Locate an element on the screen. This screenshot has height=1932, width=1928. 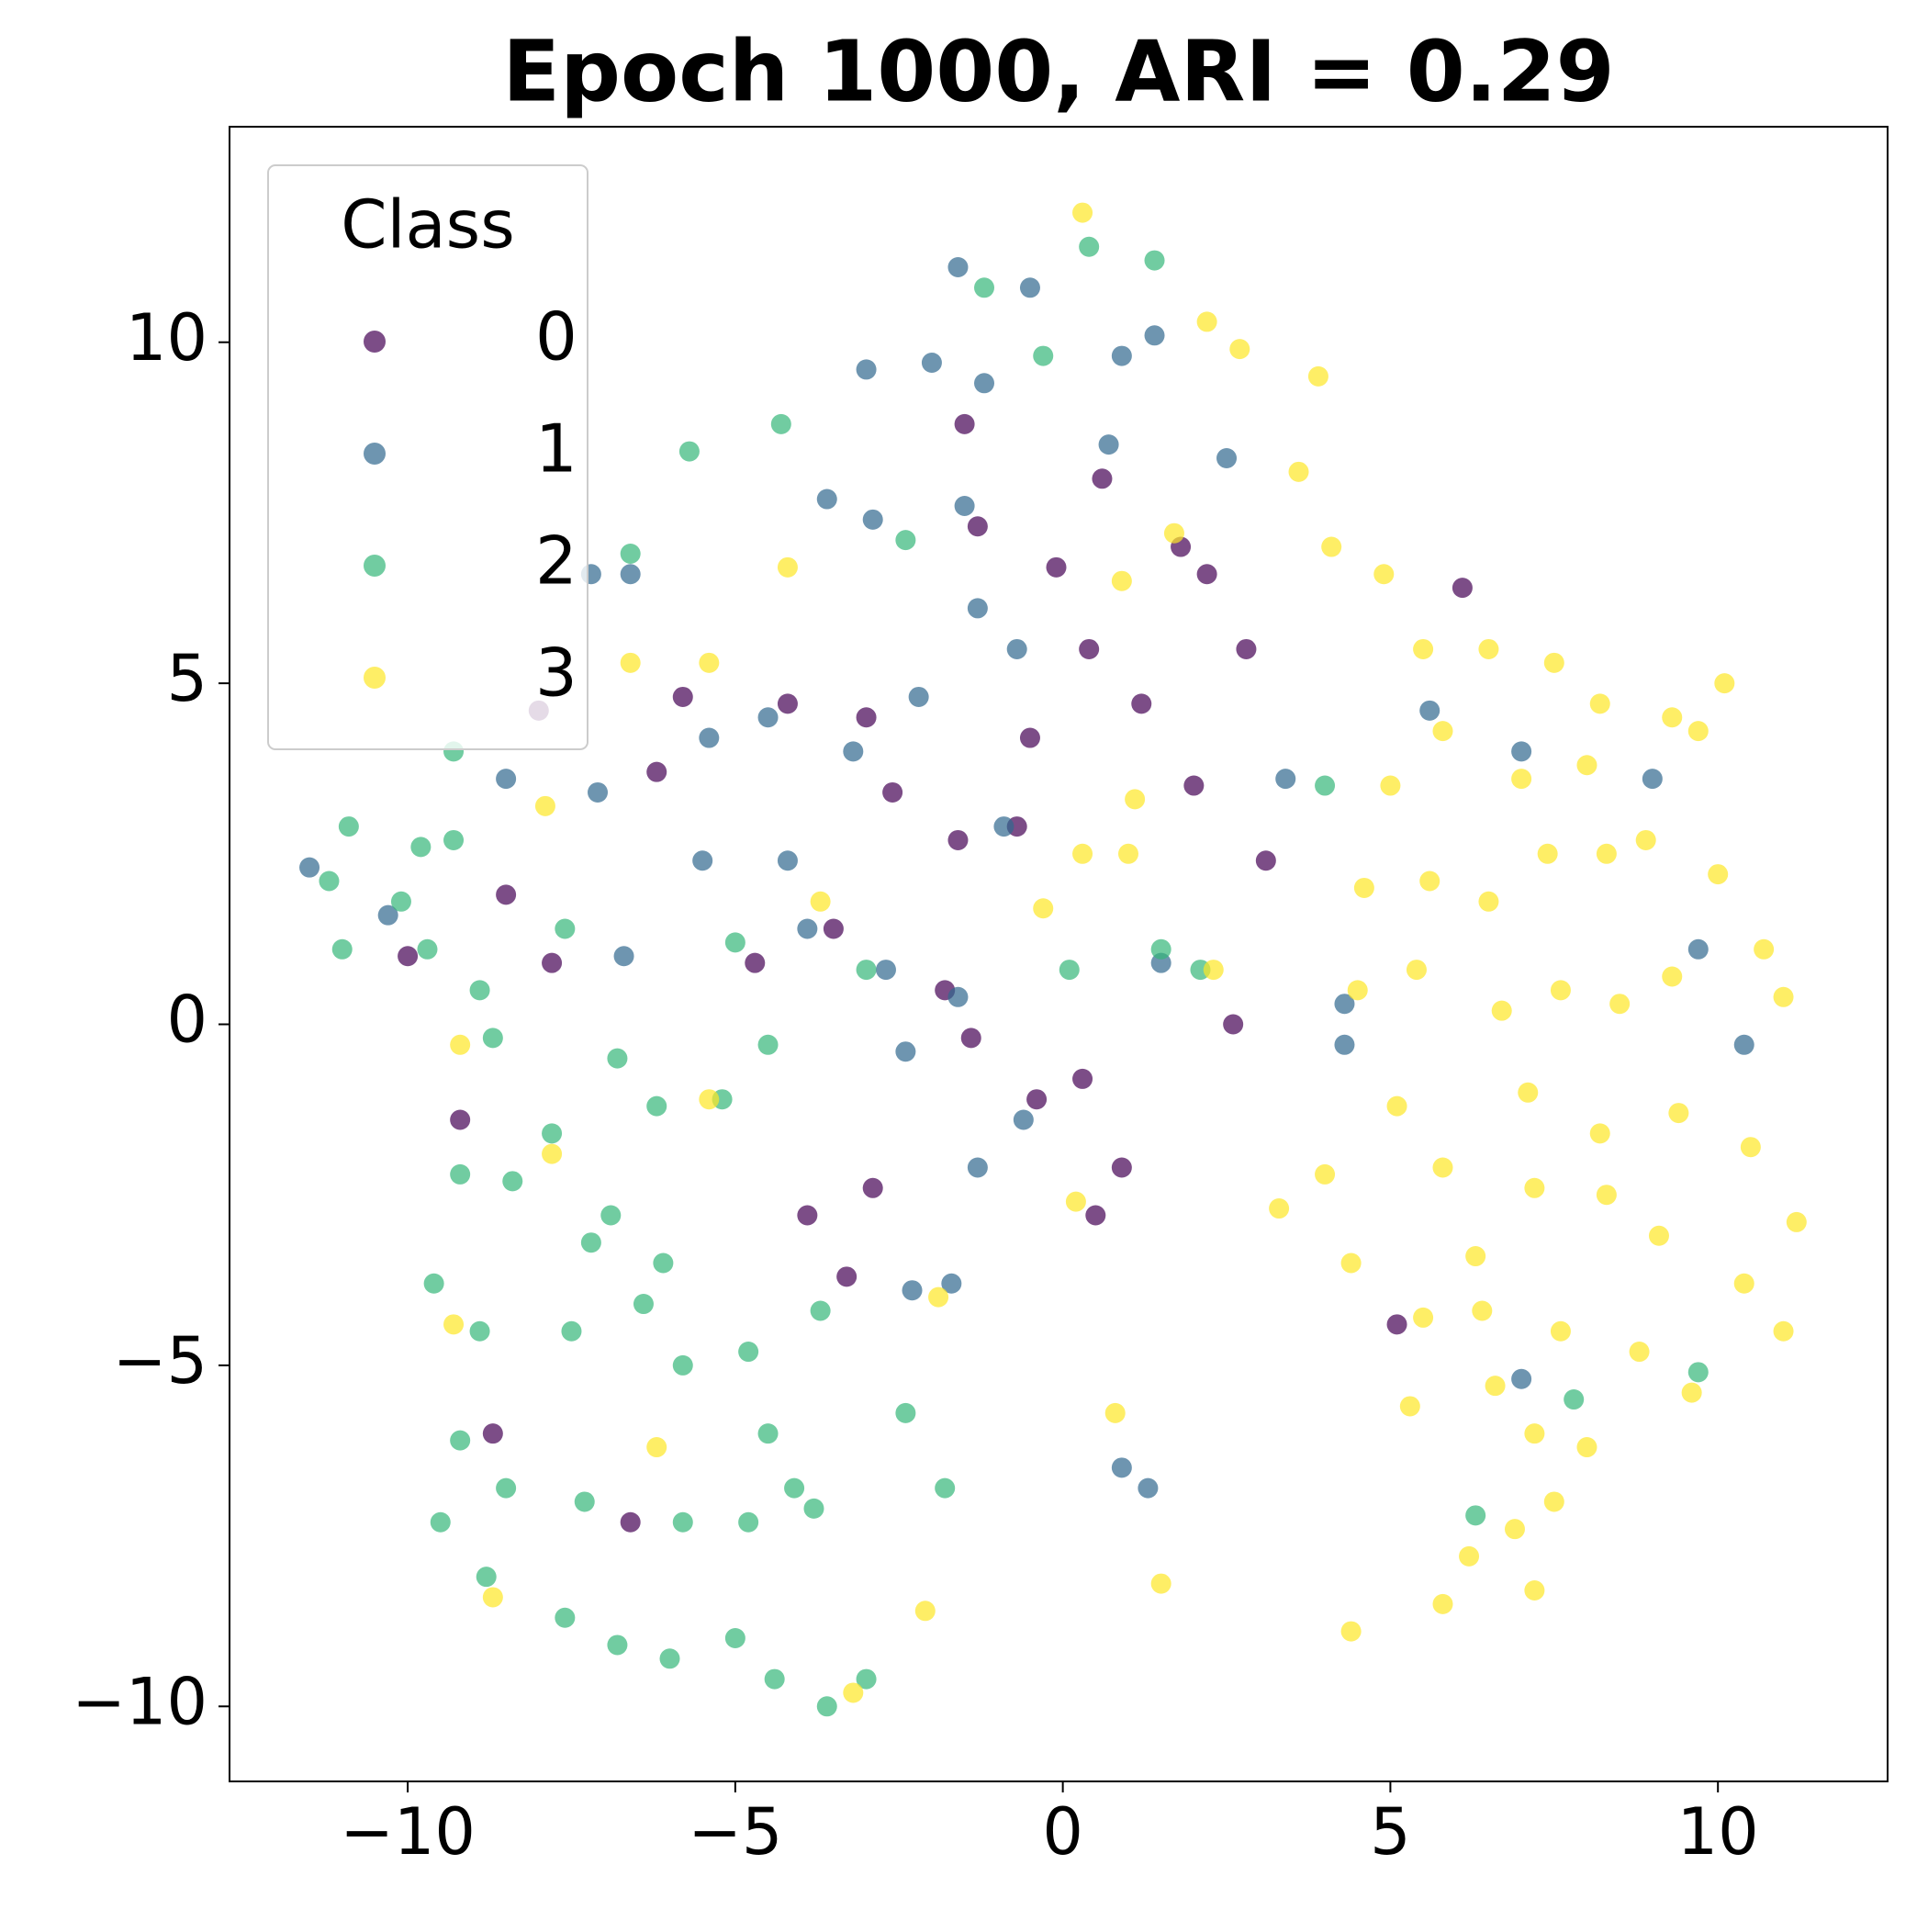
x-tick-label: 0 is located at coordinates (1062, 1832).